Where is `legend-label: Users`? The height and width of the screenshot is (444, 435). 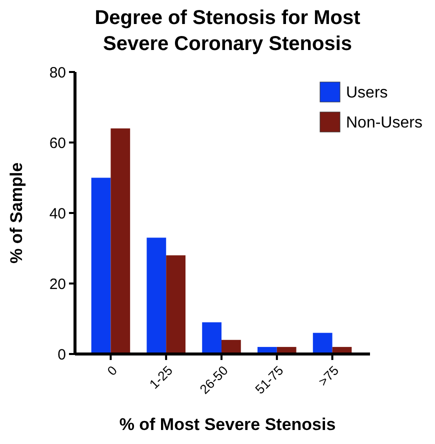 legend-label: Users is located at coordinates (367, 93).